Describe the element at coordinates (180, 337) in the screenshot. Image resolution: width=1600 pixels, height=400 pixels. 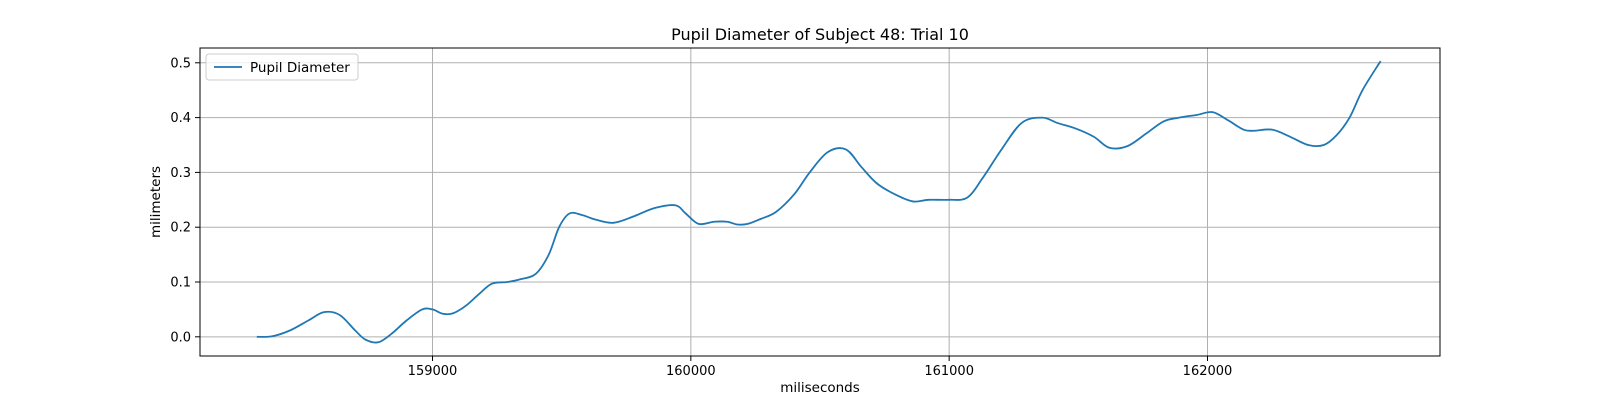
I see `y-tick-label: 0.0` at that location.